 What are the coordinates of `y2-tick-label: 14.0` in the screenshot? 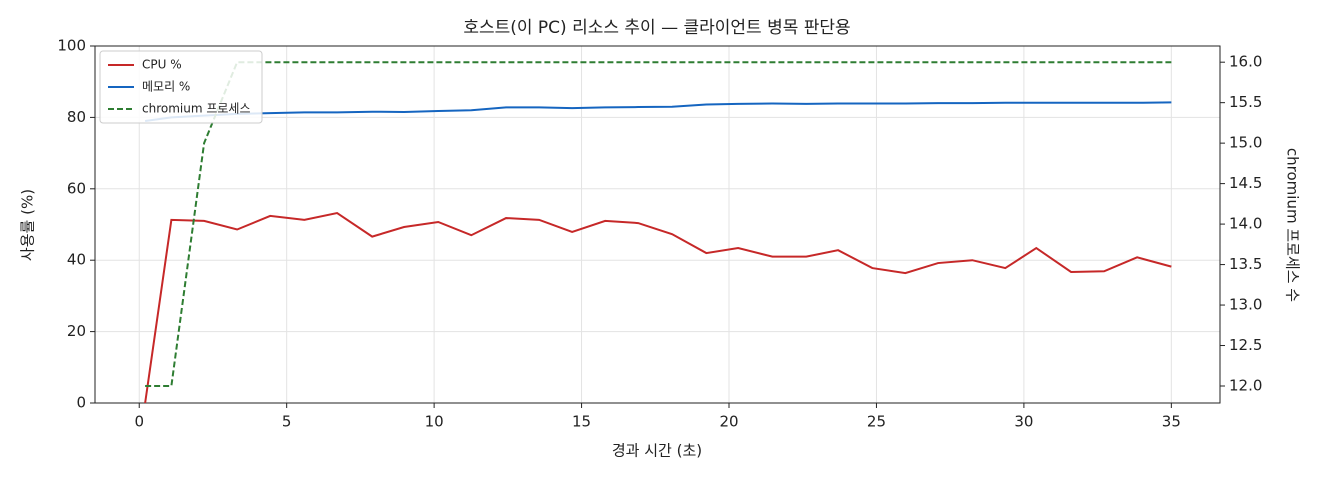 It's located at (1245, 224).